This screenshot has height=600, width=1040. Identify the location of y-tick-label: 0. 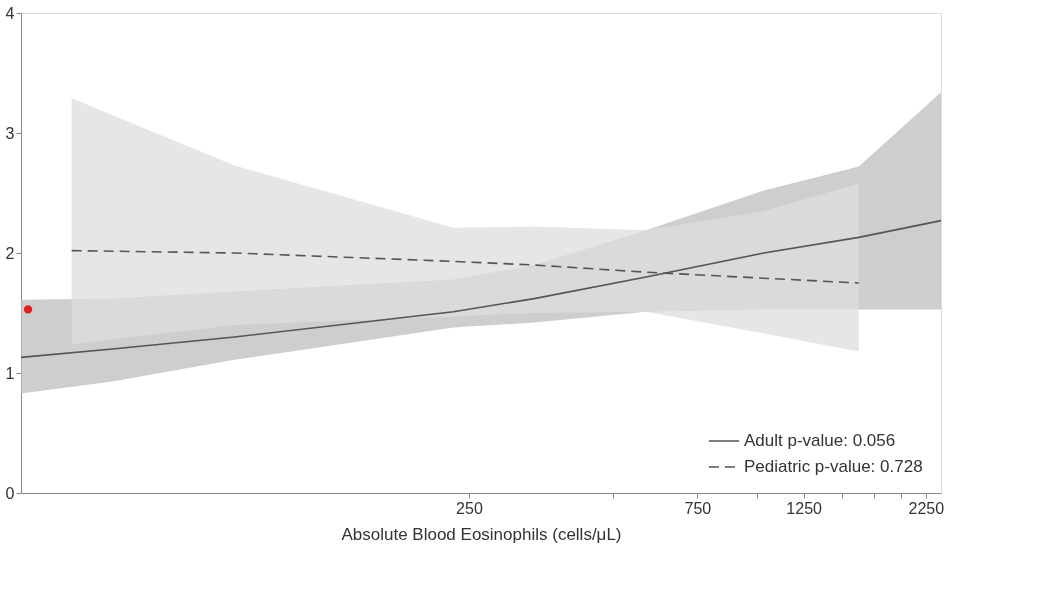
(10, 493).